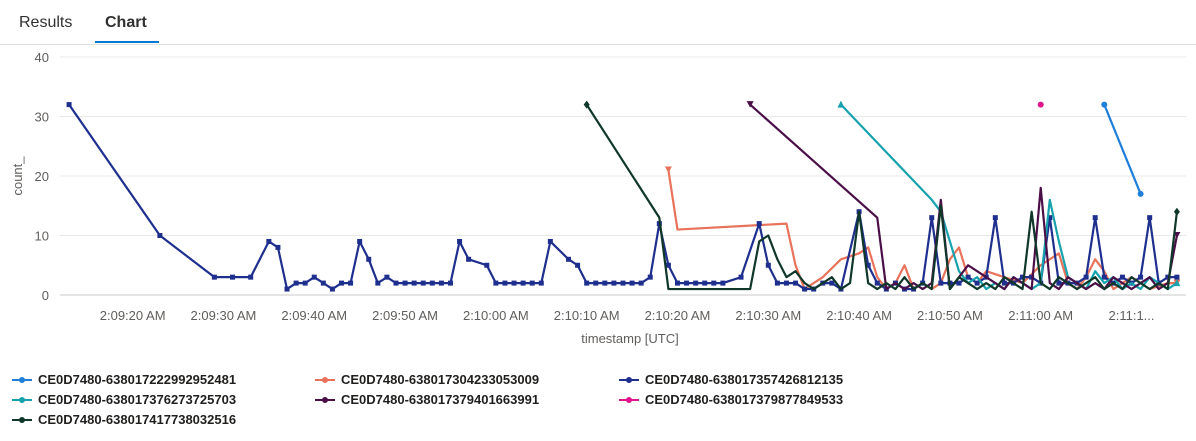  I want to click on y-axis-label: count_, so click(17, 176).